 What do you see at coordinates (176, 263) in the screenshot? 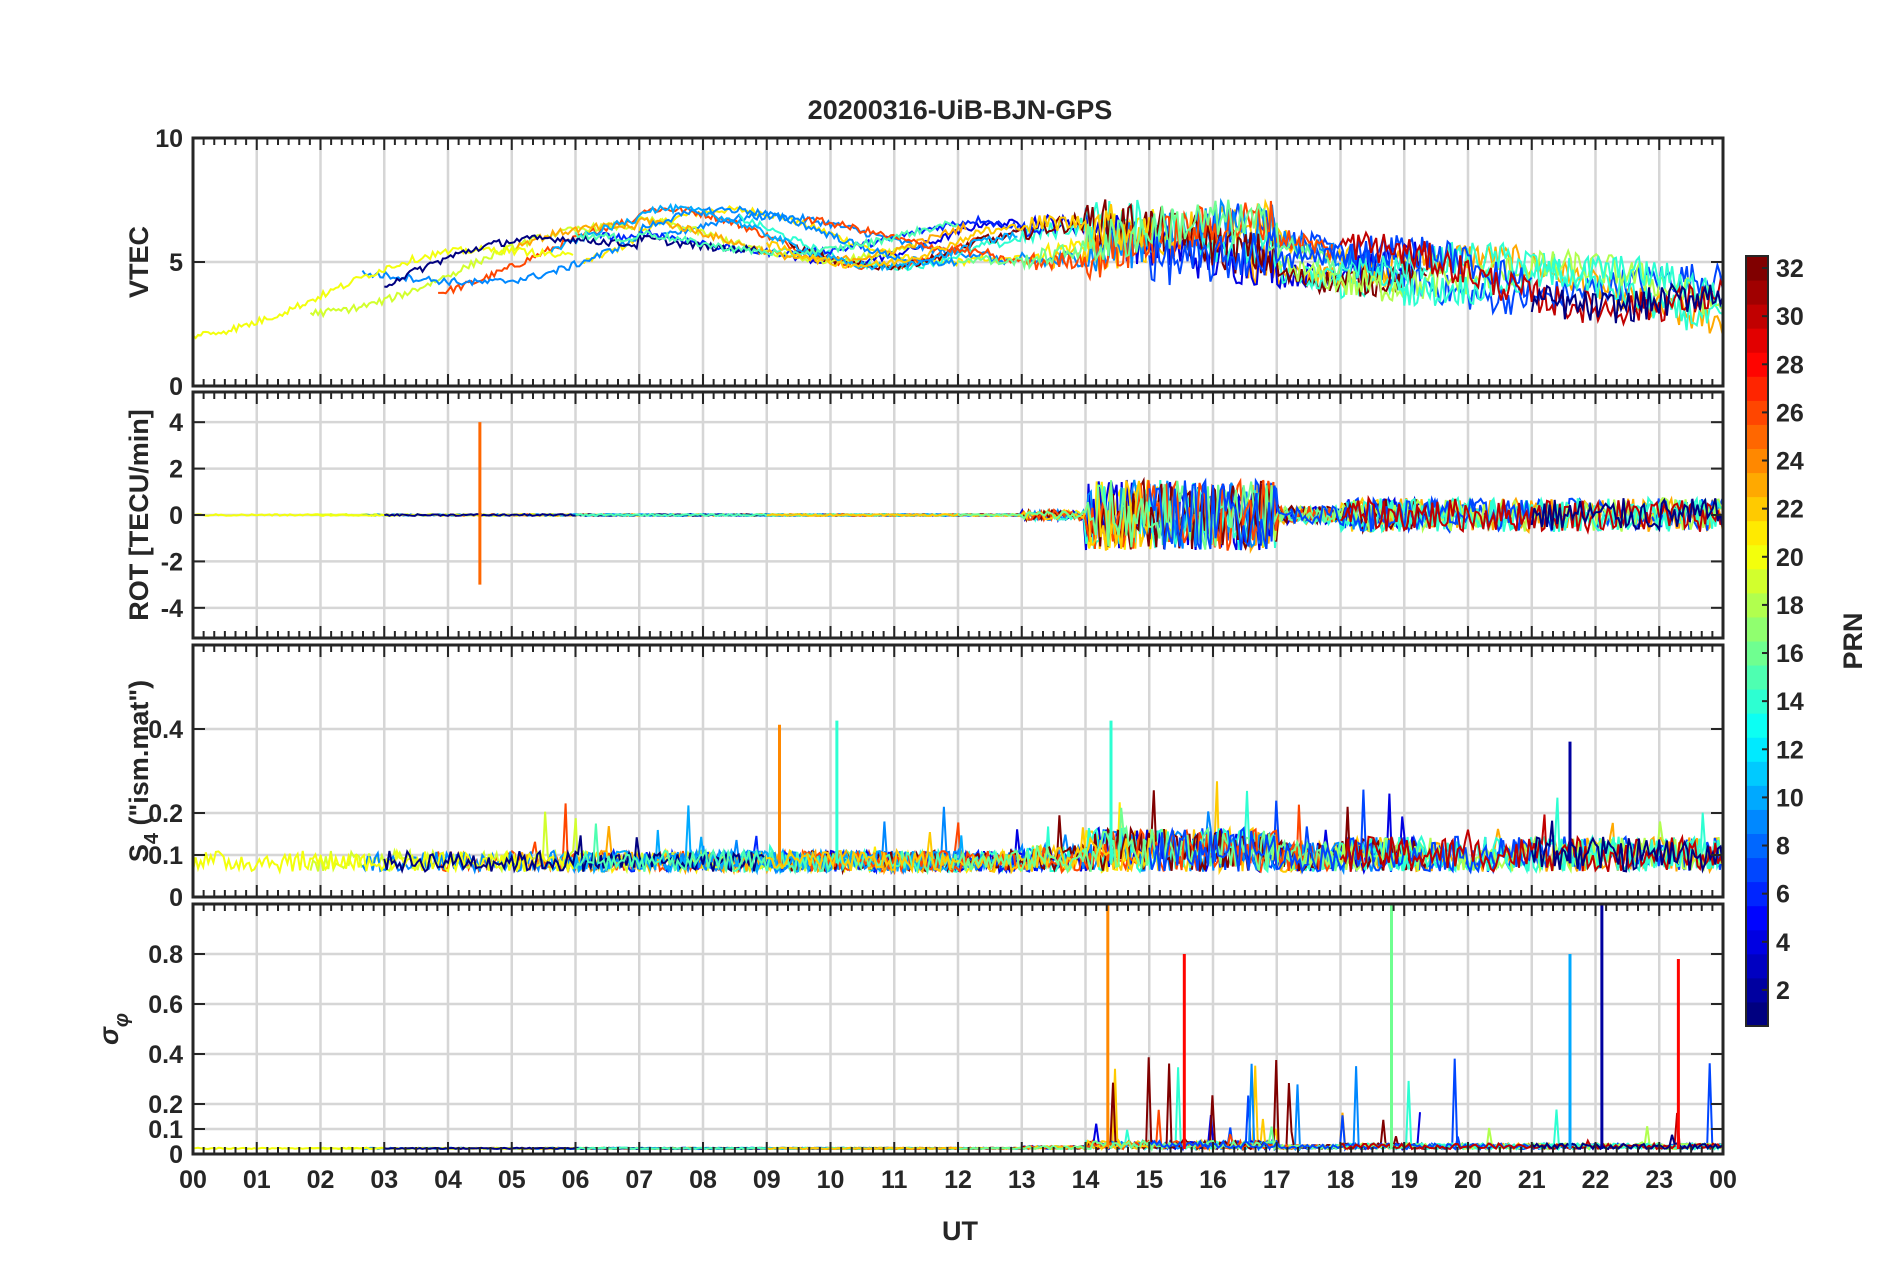
I see `y-tick-label: 5` at bounding box center [176, 263].